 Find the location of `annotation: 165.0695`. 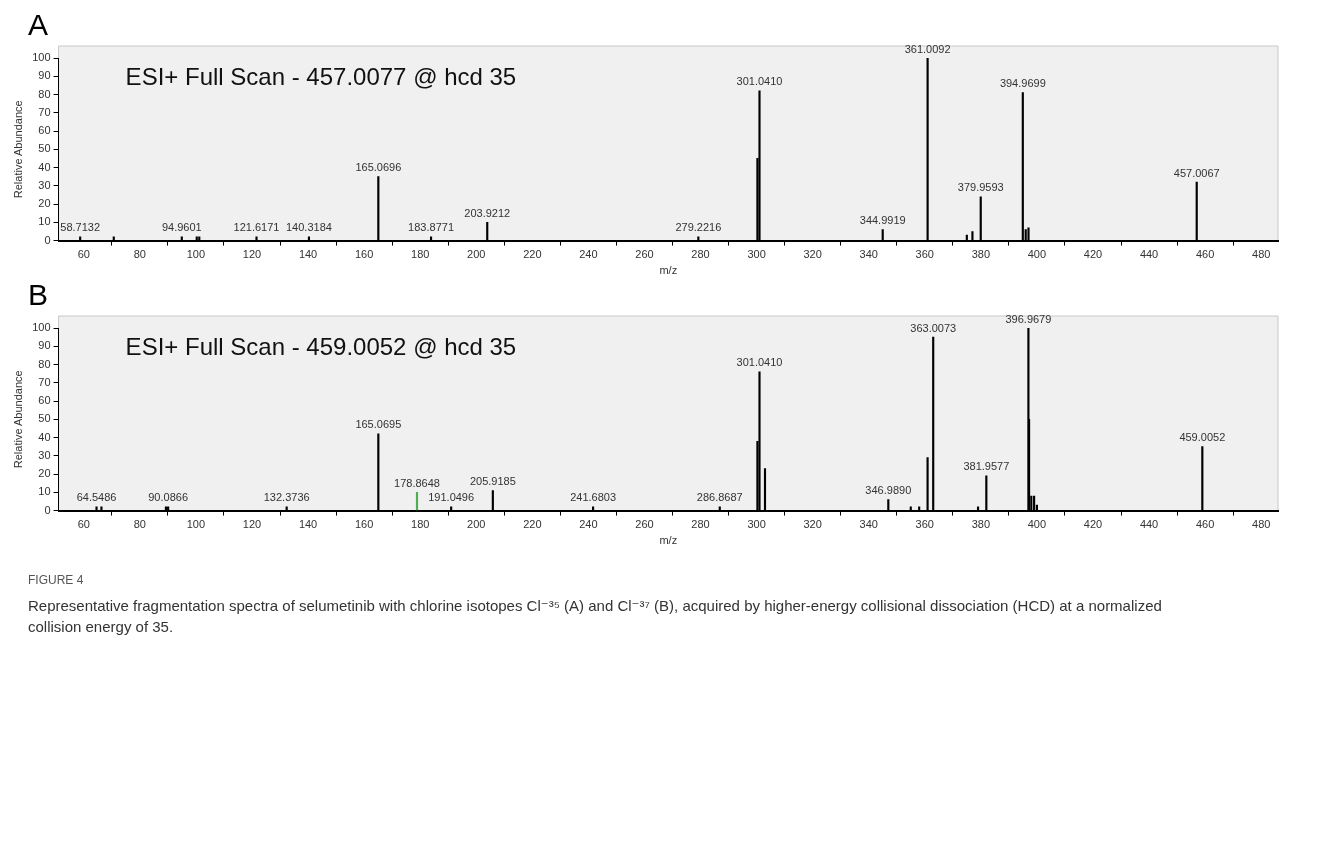

annotation: 165.0695 is located at coordinates (378, 424).